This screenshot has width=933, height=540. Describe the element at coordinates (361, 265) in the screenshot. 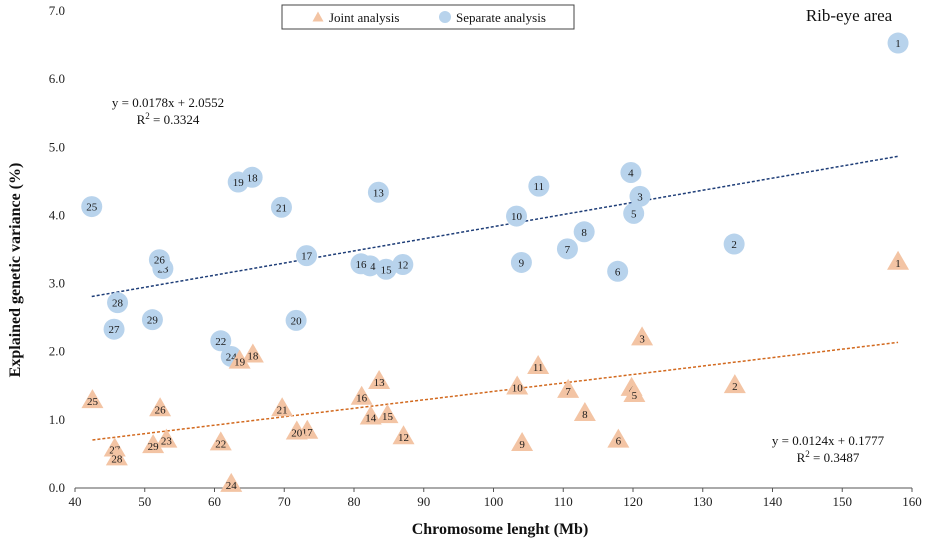

I see `point-label: 16` at that location.